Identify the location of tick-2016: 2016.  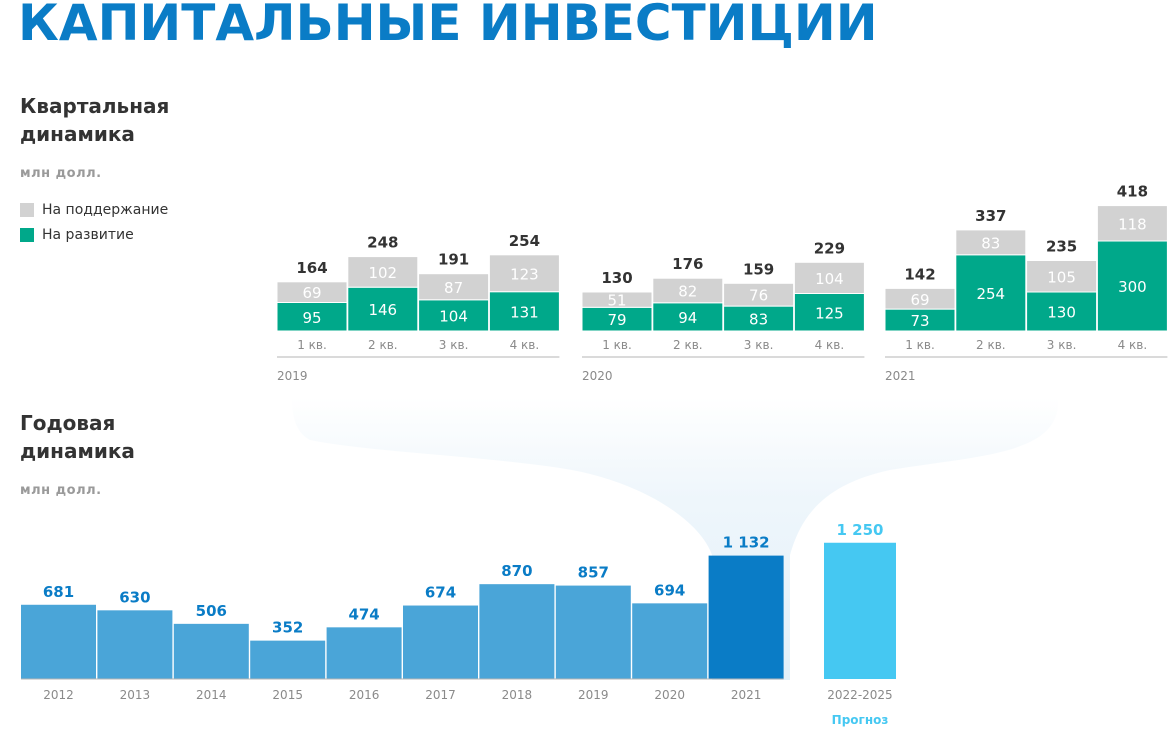
(364, 695).